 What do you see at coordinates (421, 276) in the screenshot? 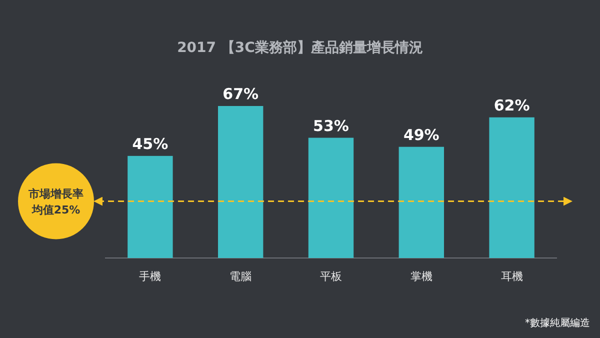
I see `x-tick-label: 掌機` at bounding box center [421, 276].